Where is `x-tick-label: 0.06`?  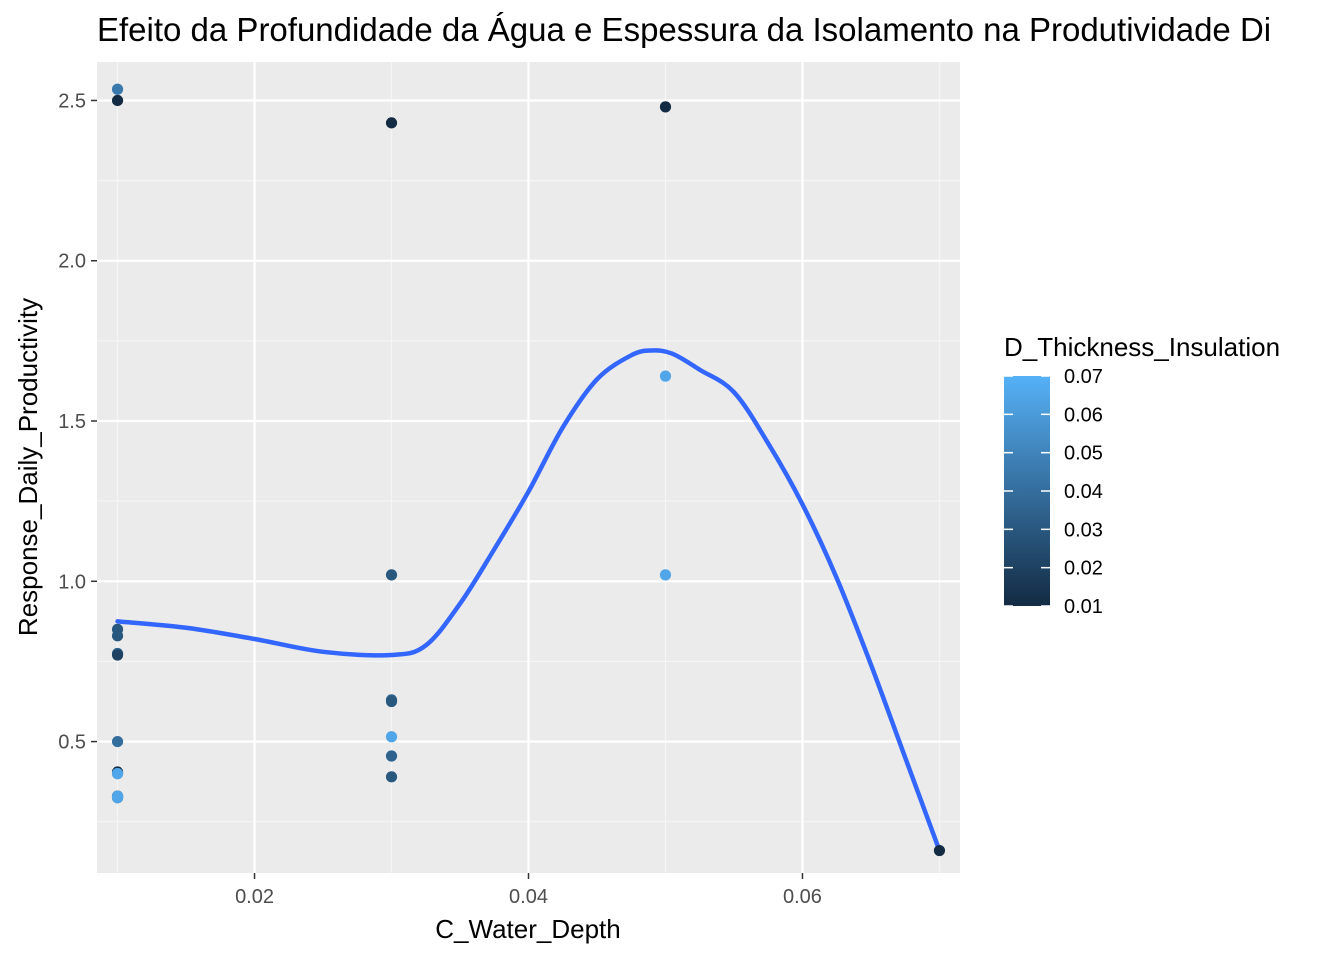
x-tick-label: 0.06 is located at coordinates (802, 897).